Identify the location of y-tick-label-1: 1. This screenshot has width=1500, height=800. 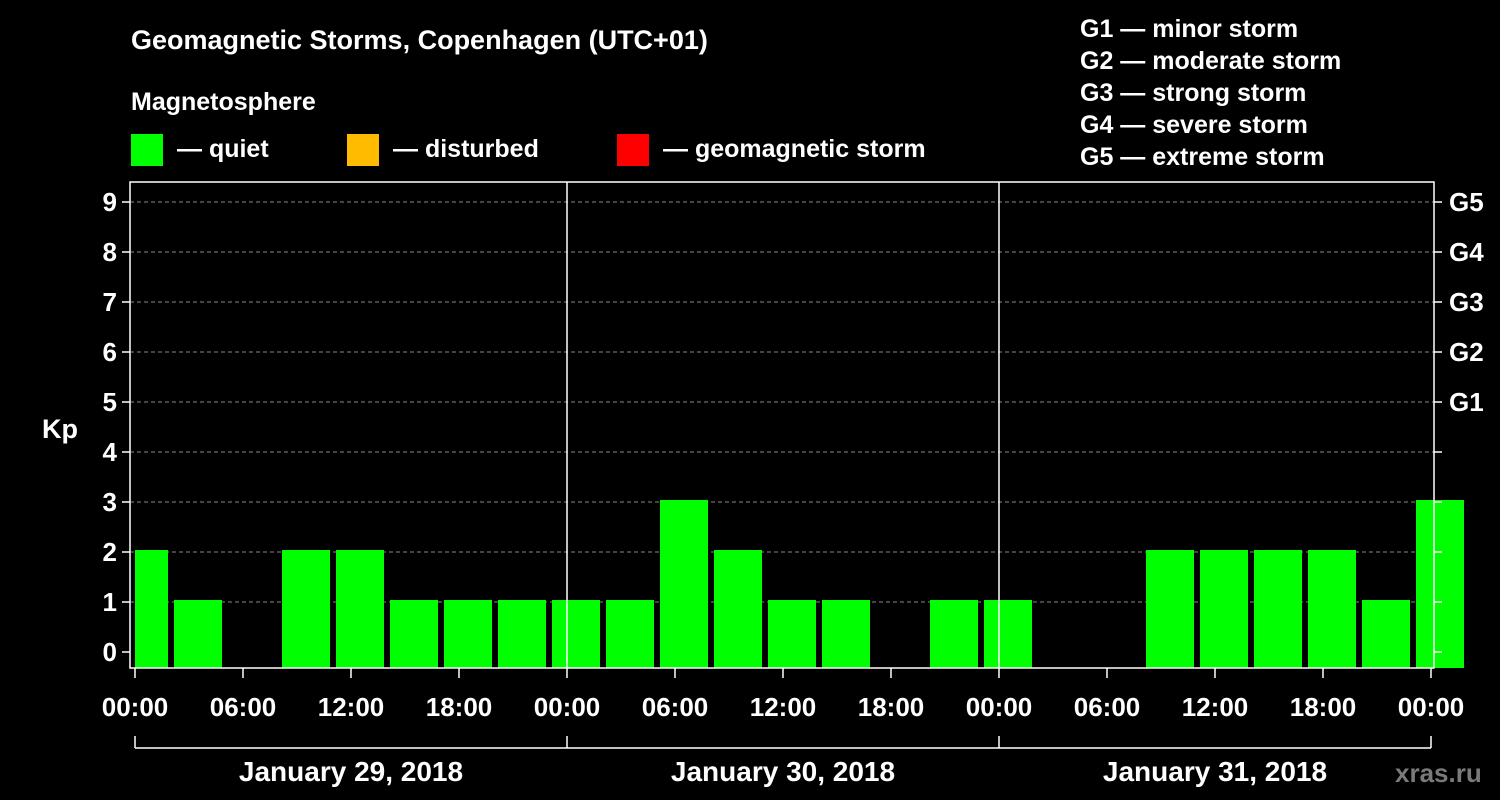
(110, 602).